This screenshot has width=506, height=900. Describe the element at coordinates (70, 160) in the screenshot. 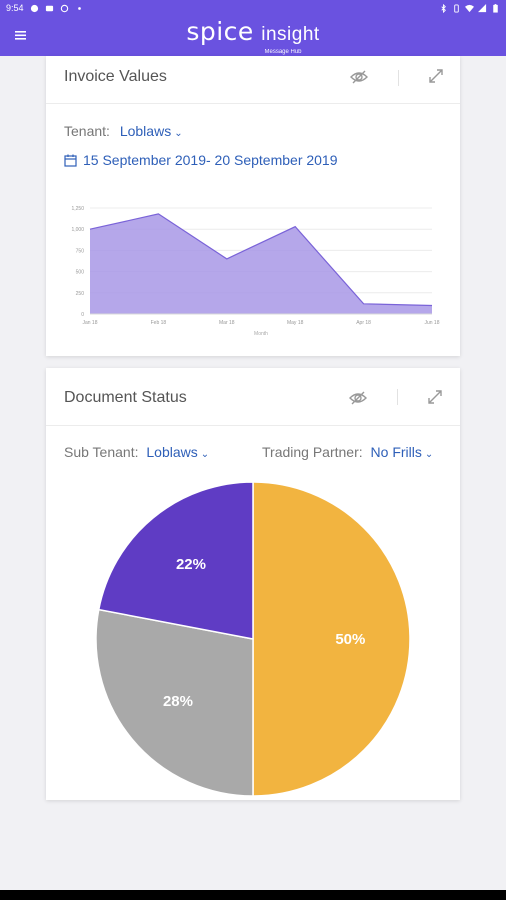

I see `calendar-icon` at that location.